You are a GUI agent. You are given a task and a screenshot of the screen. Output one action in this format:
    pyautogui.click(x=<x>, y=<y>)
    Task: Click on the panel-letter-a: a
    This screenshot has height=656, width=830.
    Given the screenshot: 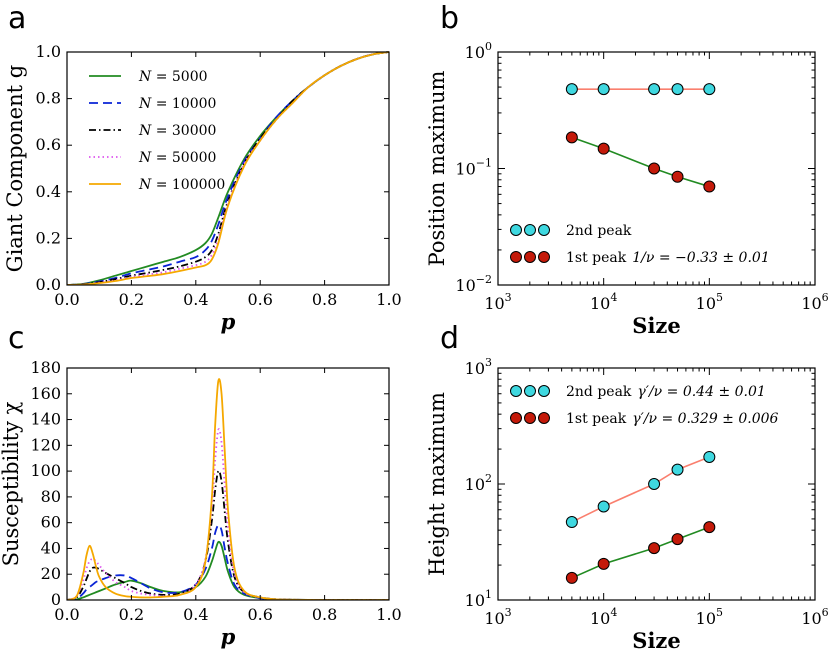 What is the action you would take?
    pyautogui.click(x=17, y=18)
    